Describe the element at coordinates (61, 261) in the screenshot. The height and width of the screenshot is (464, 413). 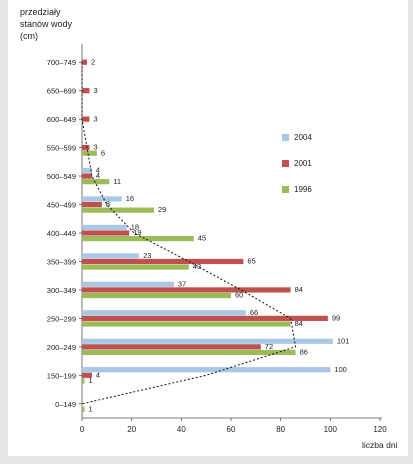
I see `y-tick-label: 350–399` at that location.